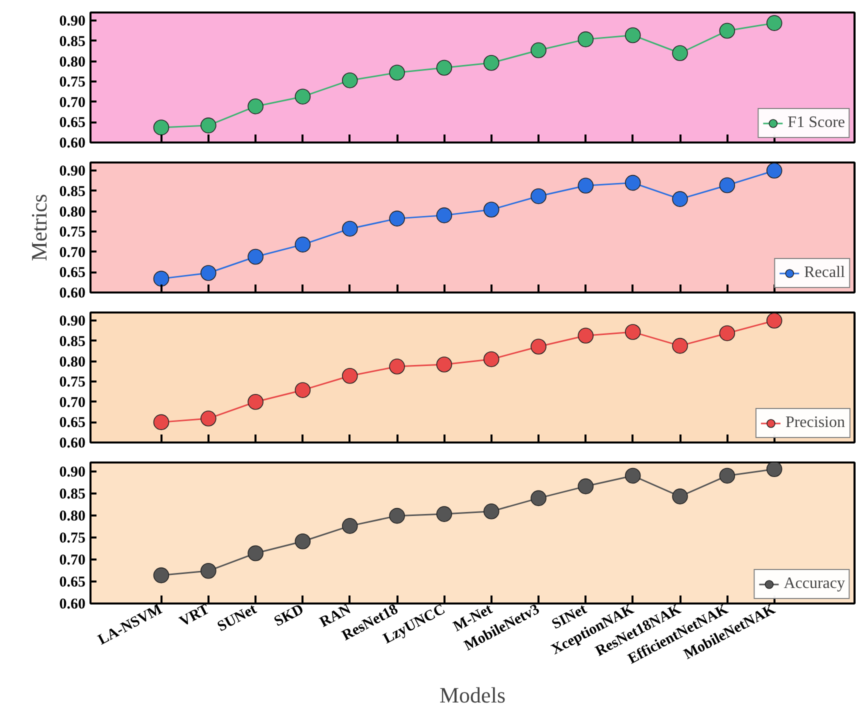 Image resolution: width=856 pixels, height=712 pixels. What do you see at coordinates (815, 423) in the screenshot?
I see `legend-label: Precision` at bounding box center [815, 423].